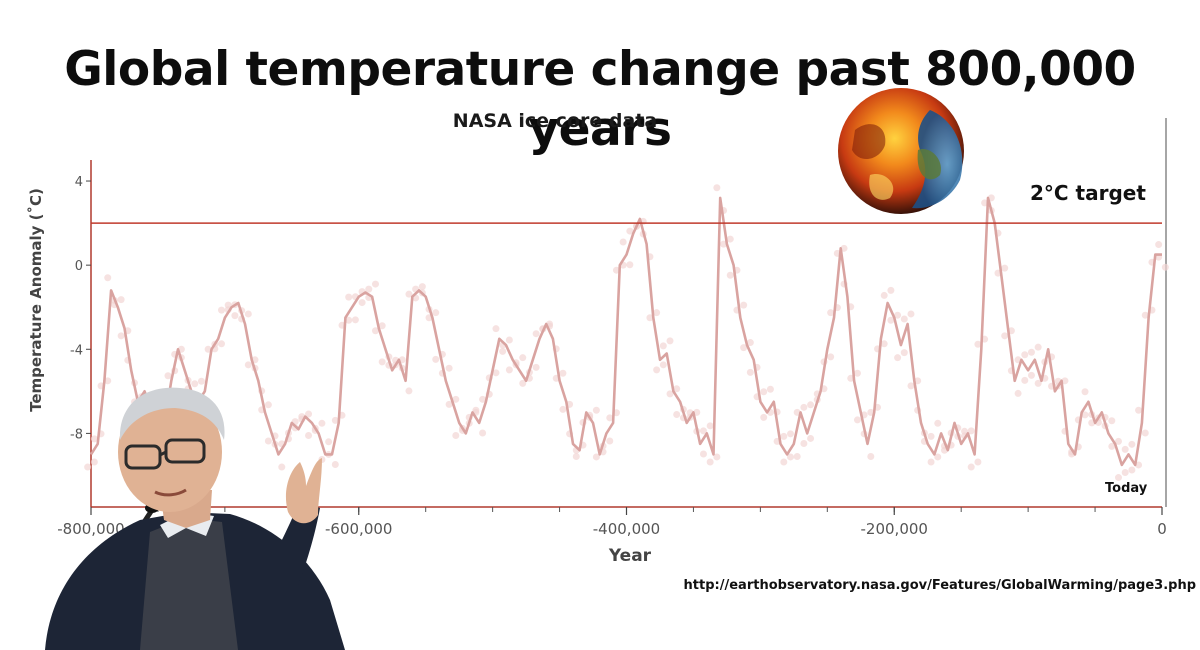 The height and width of the screenshot is (650, 1200). What do you see at coordinates (1126, 488) in the screenshot?
I see `today-annotation: Today` at bounding box center [1126, 488].